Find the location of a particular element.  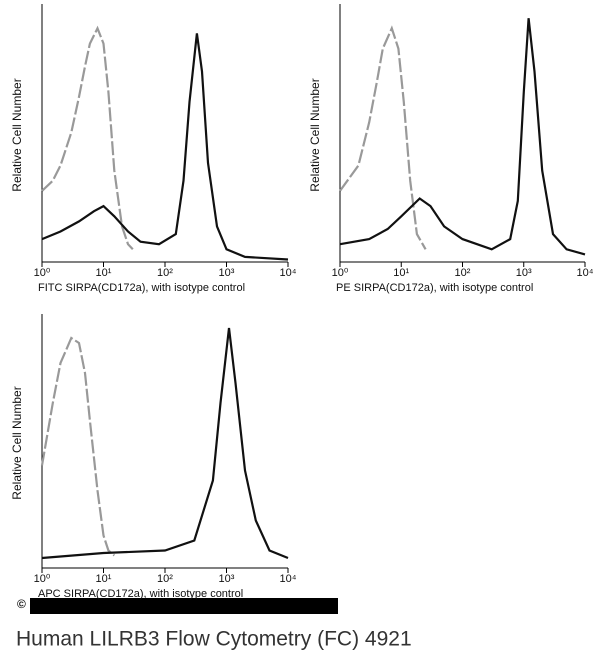

copyright: © is located at coordinates (21, 604).